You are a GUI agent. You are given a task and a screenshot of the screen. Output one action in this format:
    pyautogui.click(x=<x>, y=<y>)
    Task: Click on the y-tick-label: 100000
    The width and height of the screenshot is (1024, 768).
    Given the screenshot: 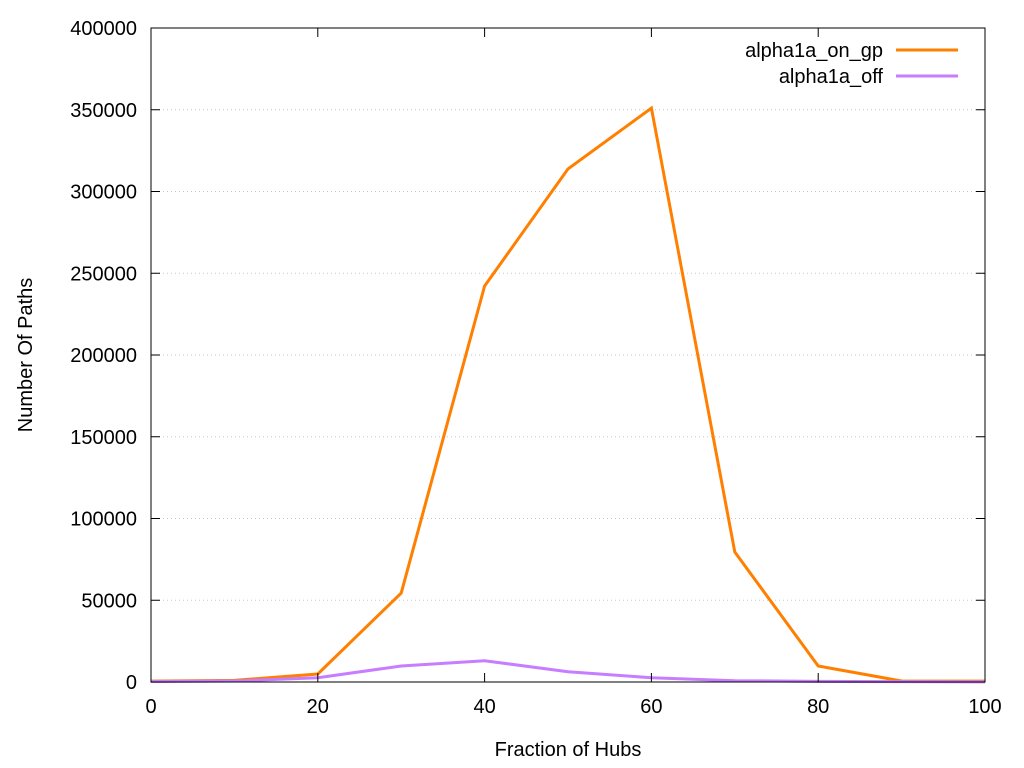 What is the action you would take?
    pyautogui.click(x=103, y=520)
    